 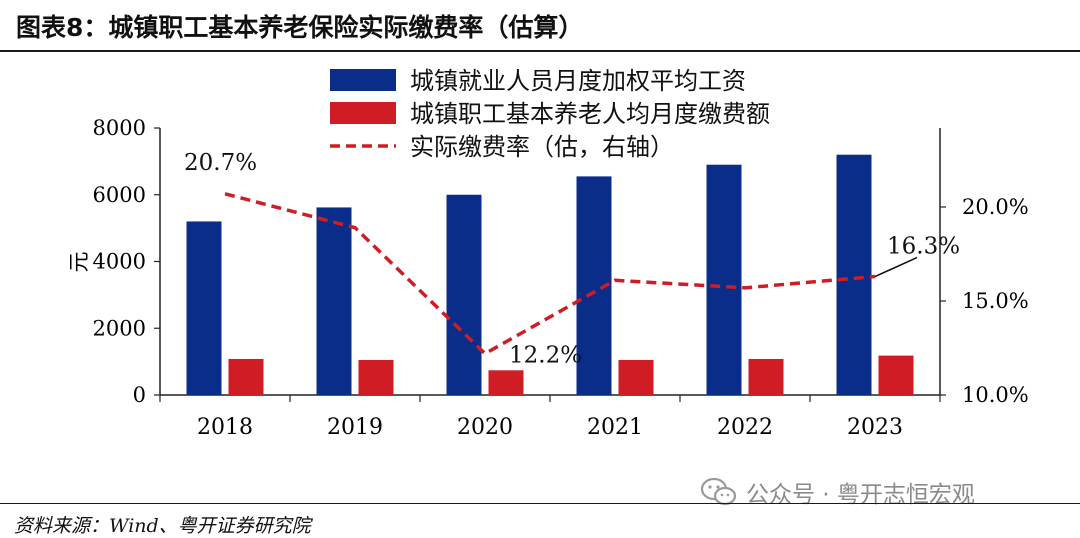 What do you see at coordinates (923, 247) in the screenshot?
I see `annotation-label: 16.3%` at bounding box center [923, 247].